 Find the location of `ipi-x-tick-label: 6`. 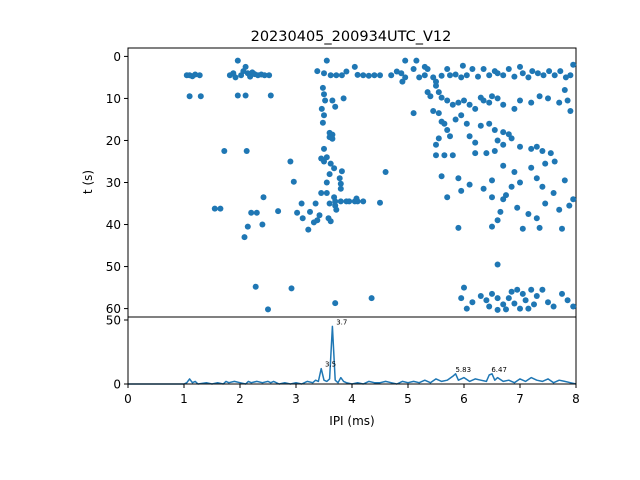

ipi-x-tick-label: 6 is located at coordinates (464, 399).